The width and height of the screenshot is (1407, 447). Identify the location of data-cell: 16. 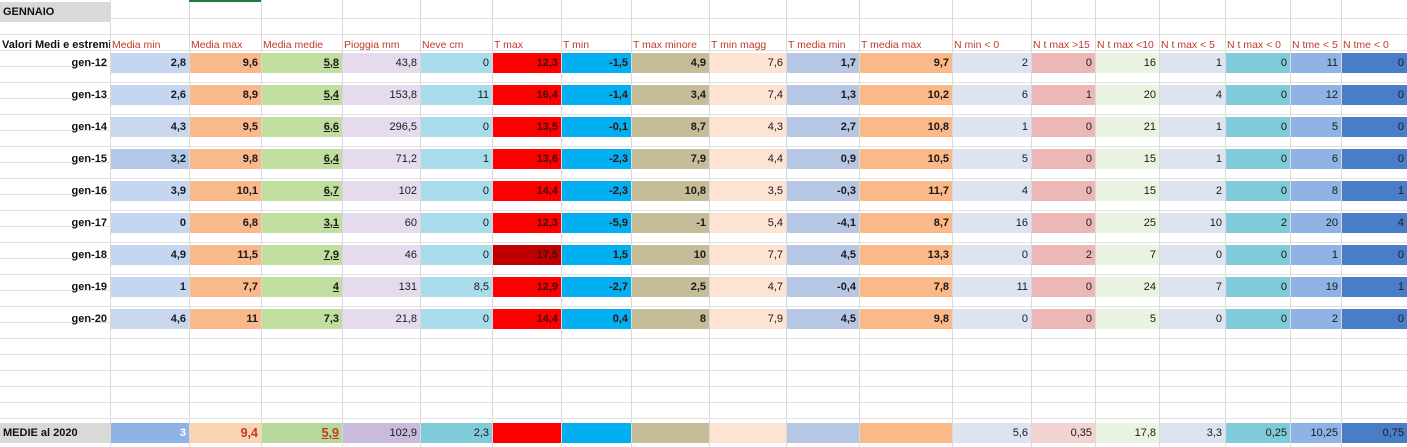
(992, 223).